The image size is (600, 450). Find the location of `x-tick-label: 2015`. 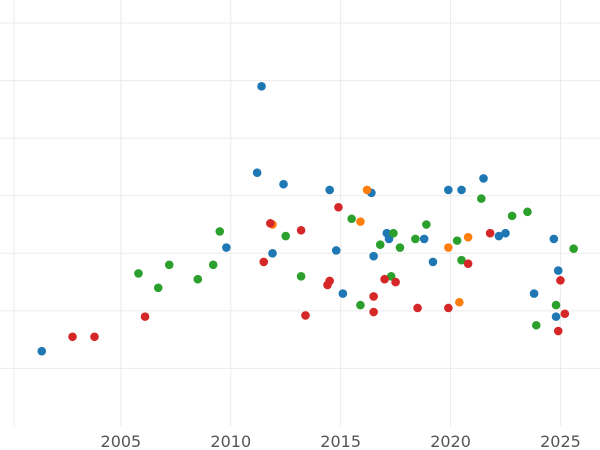

x-tick-label: 2015 is located at coordinates (340, 441).